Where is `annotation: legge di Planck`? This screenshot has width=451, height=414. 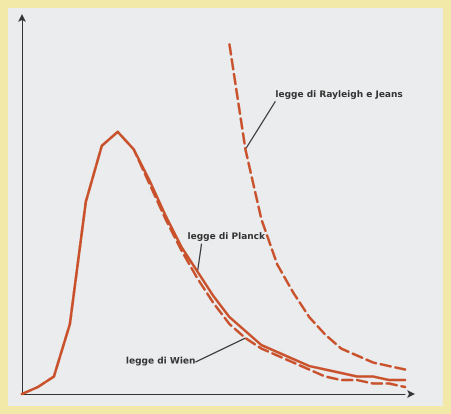
annotation: legge di Planck is located at coordinates (227, 237).